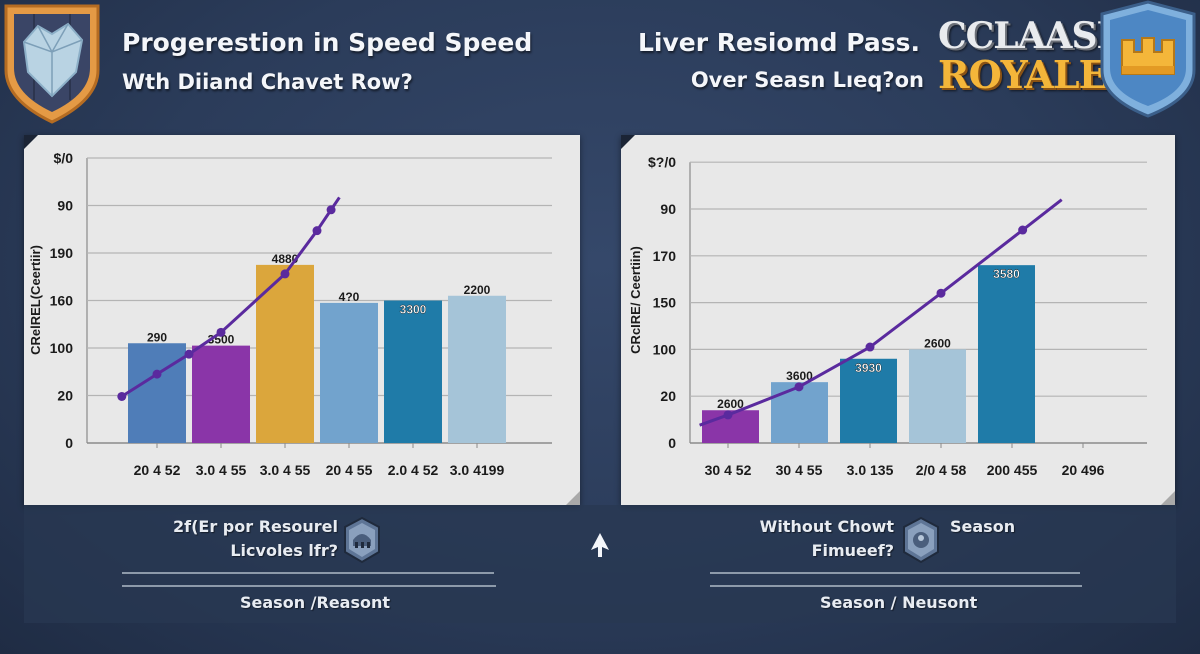  I want to click on right-title-line1: Liver Resiomd Pass., so click(778, 42).